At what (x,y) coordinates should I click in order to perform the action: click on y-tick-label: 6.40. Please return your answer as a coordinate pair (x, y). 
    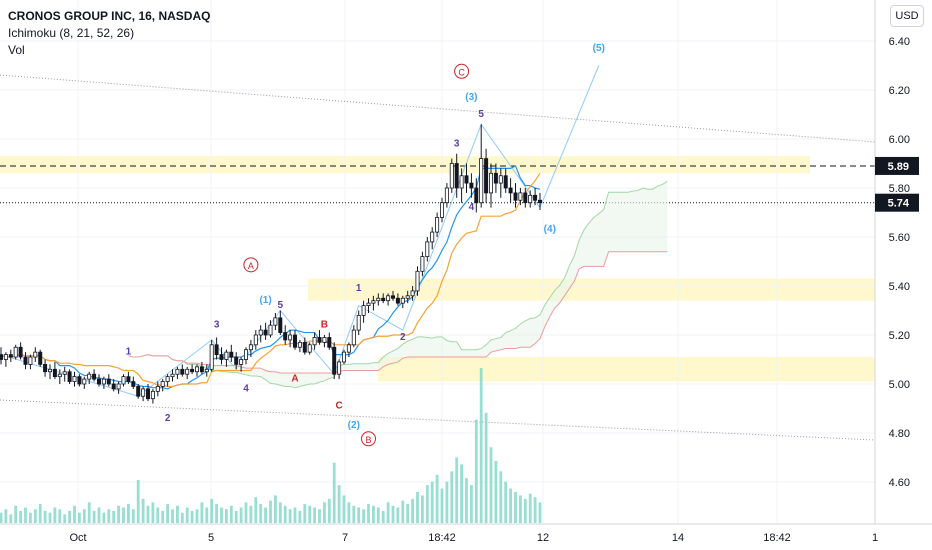
    Looking at the image, I should click on (899, 42).